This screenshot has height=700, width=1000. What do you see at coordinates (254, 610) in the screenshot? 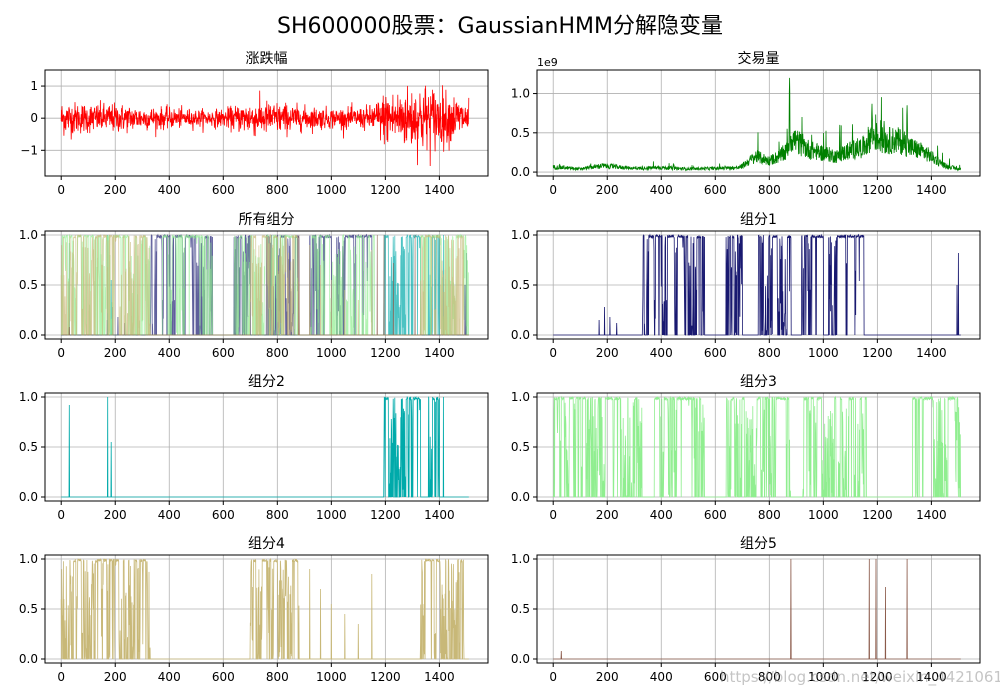
I see `subplot-7: 0 200 400 600 800 1000 1200 1400 0.0 0.5 1.0 组分4` at bounding box center [254, 610].